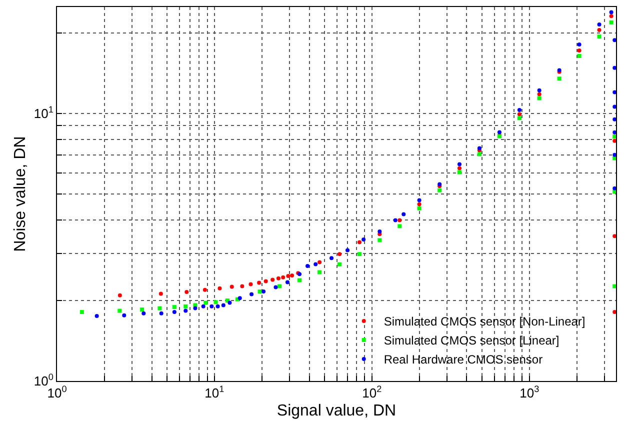 This screenshot has width=632, height=428. I want to click on x-axis-title: Signal value, DN, so click(336, 411).